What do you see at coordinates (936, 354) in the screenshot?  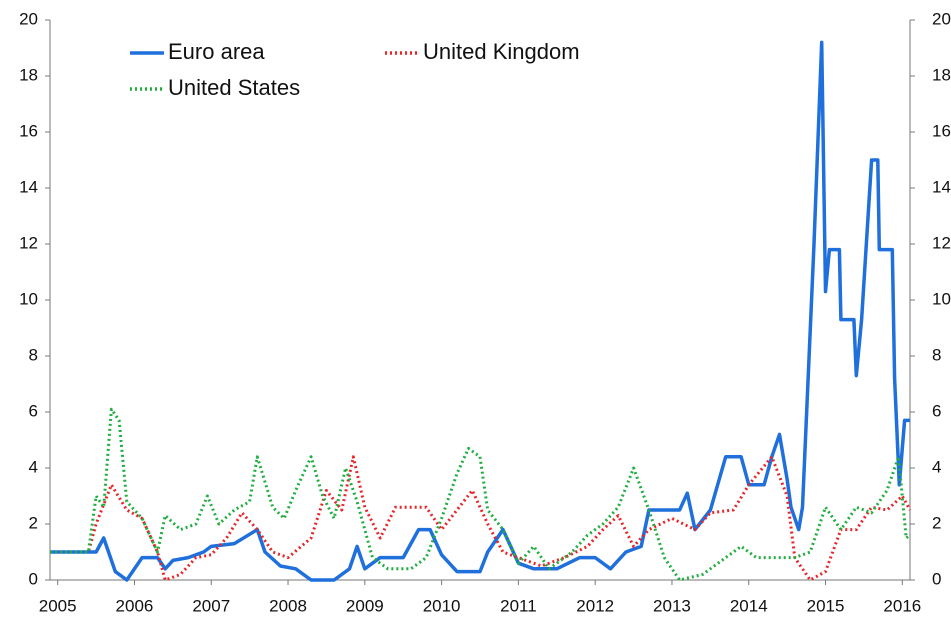 I see `y2-tick-label: 8` at bounding box center [936, 354].